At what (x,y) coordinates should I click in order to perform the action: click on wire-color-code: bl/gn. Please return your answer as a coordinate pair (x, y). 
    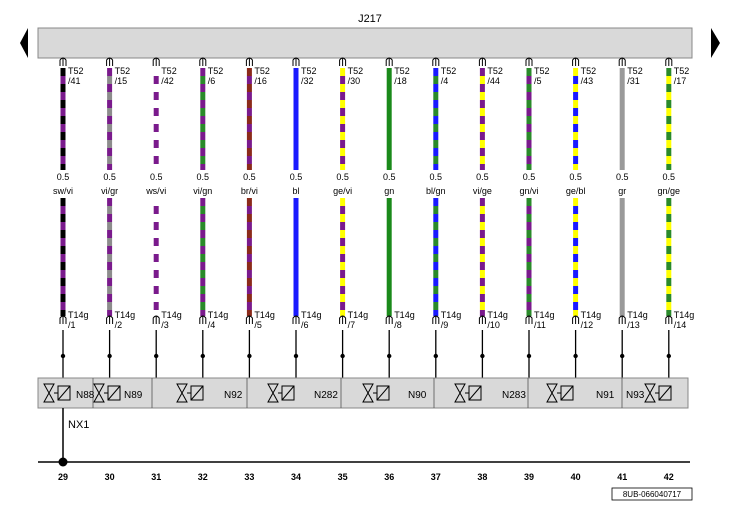
    Looking at the image, I should click on (436, 191).